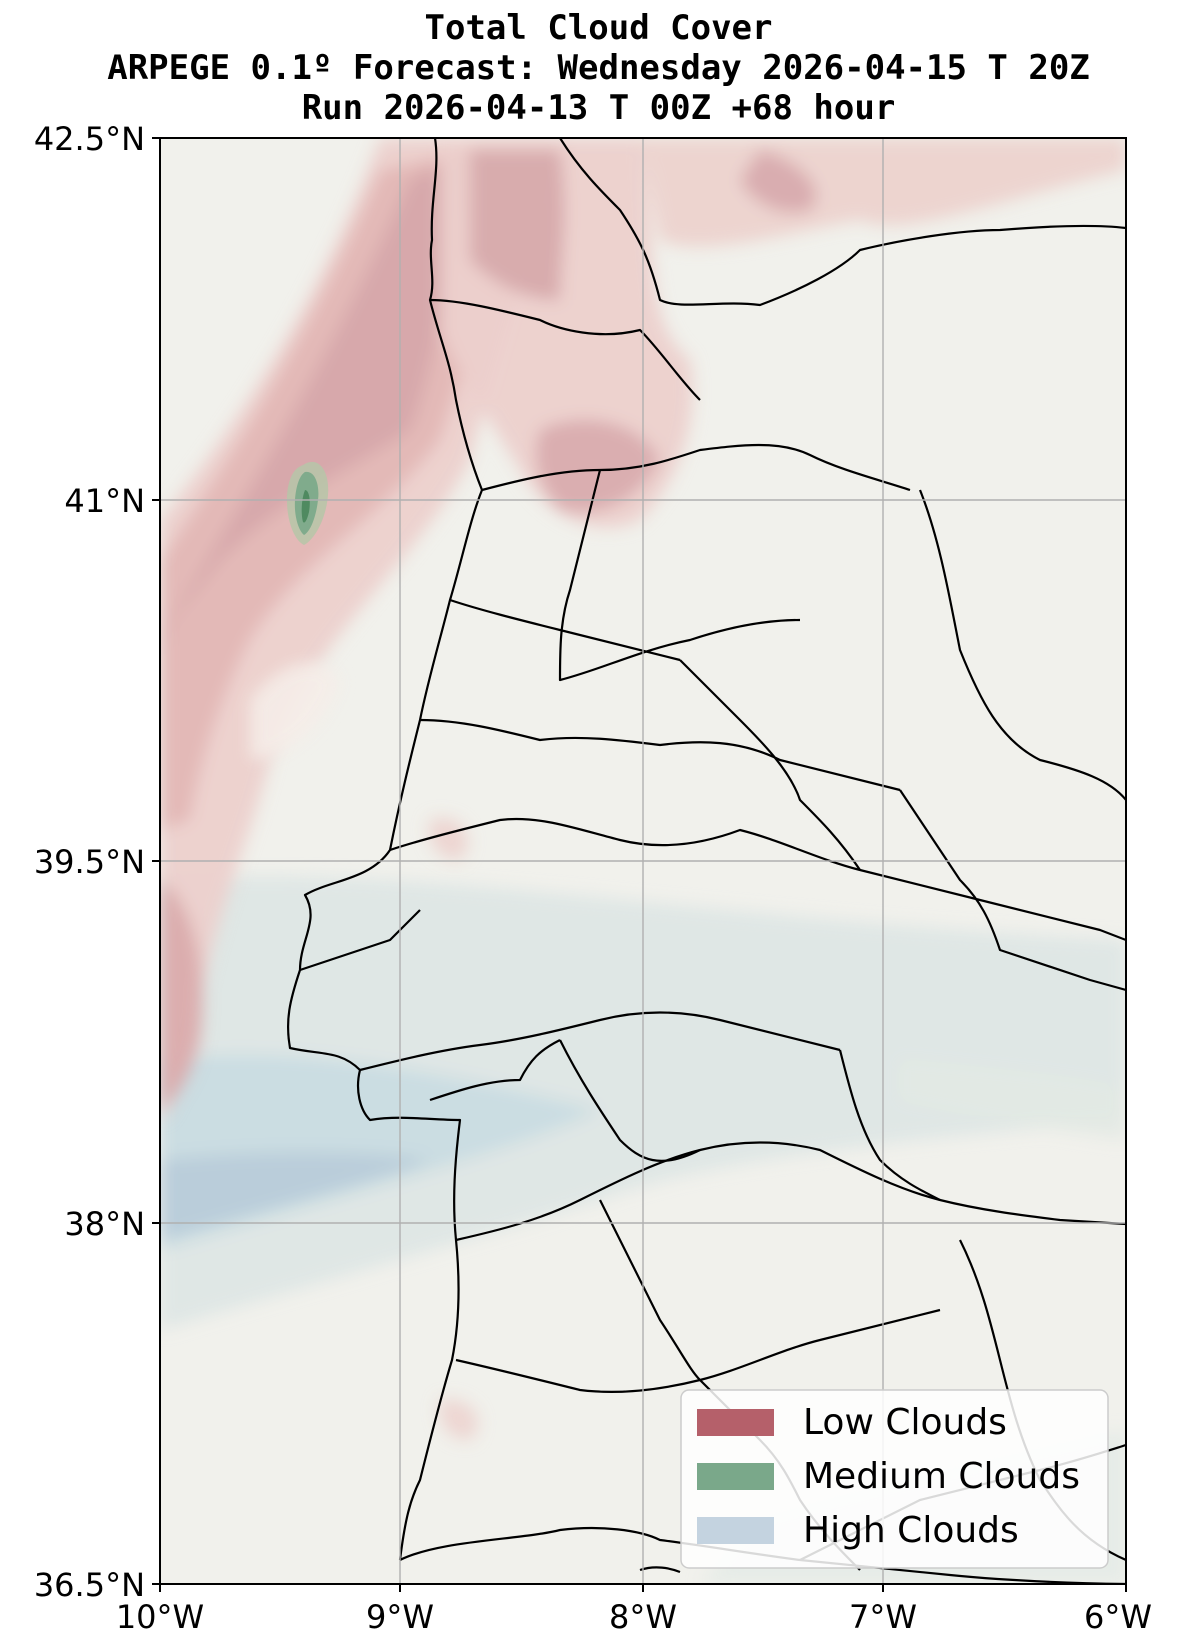 The image size is (1197, 1644). What do you see at coordinates (295, 711) in the screenshot?
I see `clear-sky-gap` at bounding box center [295, 711].